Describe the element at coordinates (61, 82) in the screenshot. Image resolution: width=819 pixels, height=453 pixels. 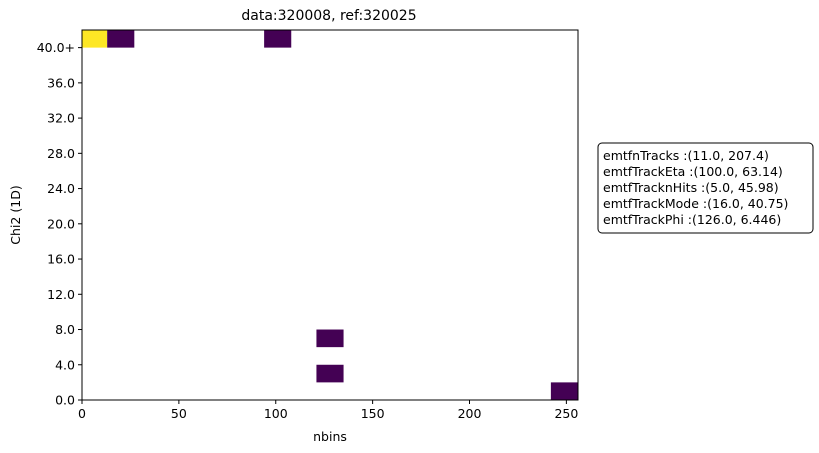
I see `y-tick-label: 36.0` at that location.